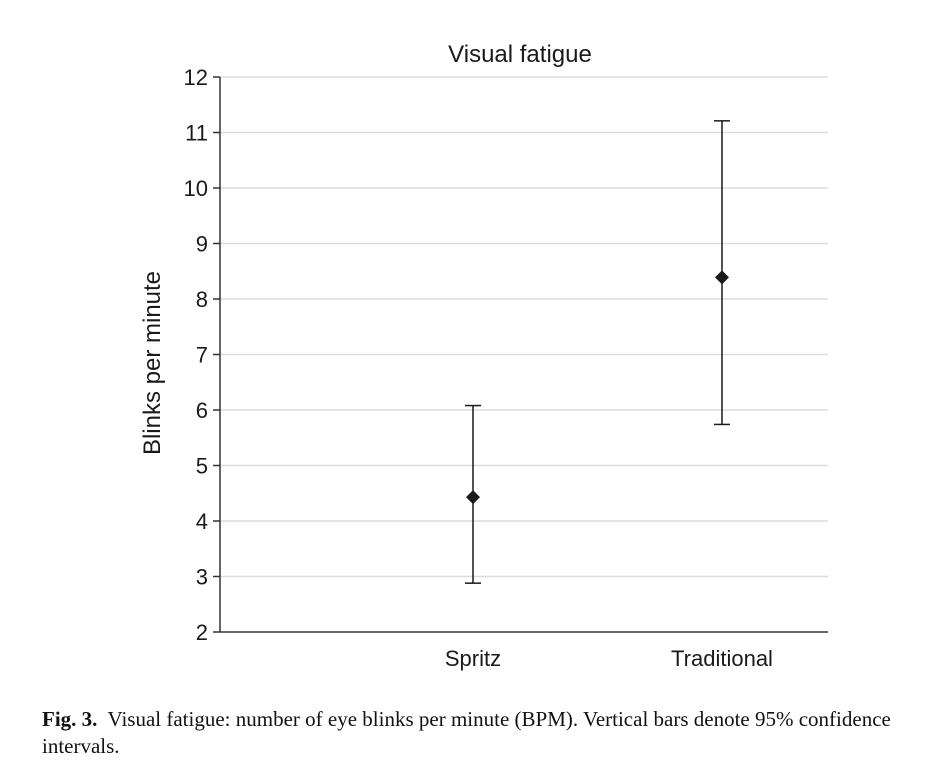 The height and width of the screenshot is (779, 938). Describe the element at coordinates (473, 658) in the screenshot. I see `x-tick-label: Spritz` at that location.